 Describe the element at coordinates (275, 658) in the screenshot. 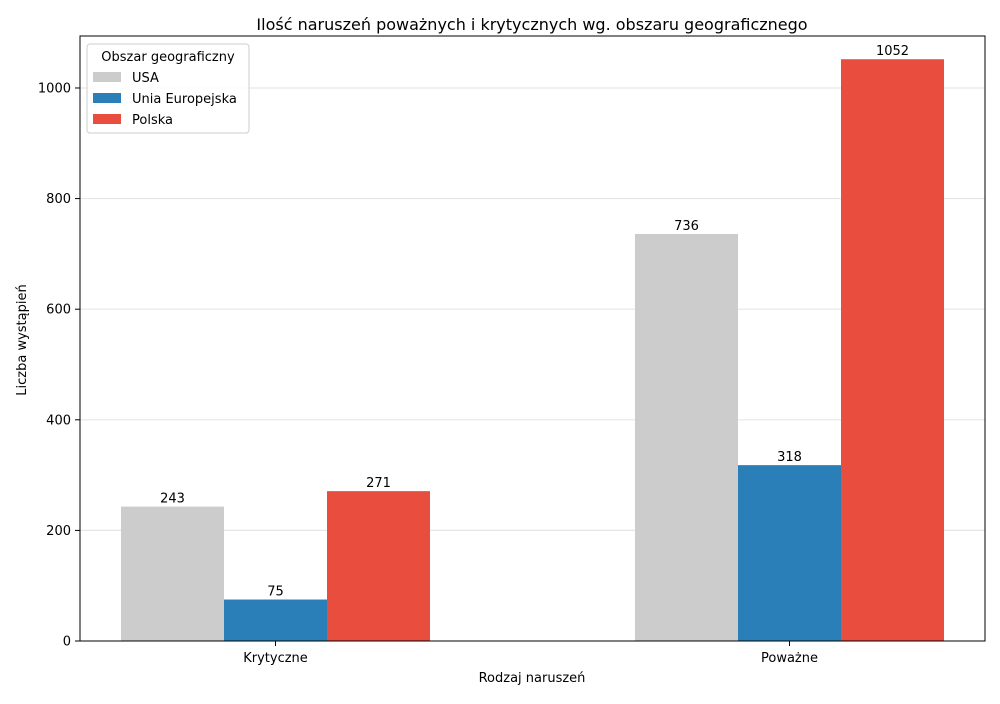

I see `x-tick-label: Krytyczne` at that location.